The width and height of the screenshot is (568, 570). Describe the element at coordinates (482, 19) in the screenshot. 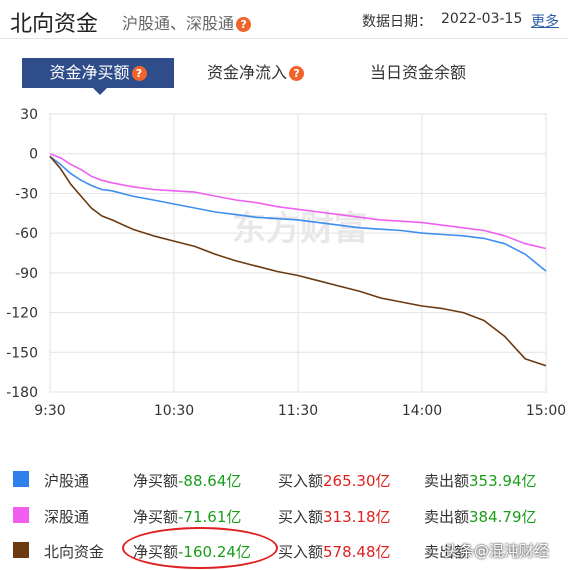

I see `date-value: 2022-03-15` at that location.